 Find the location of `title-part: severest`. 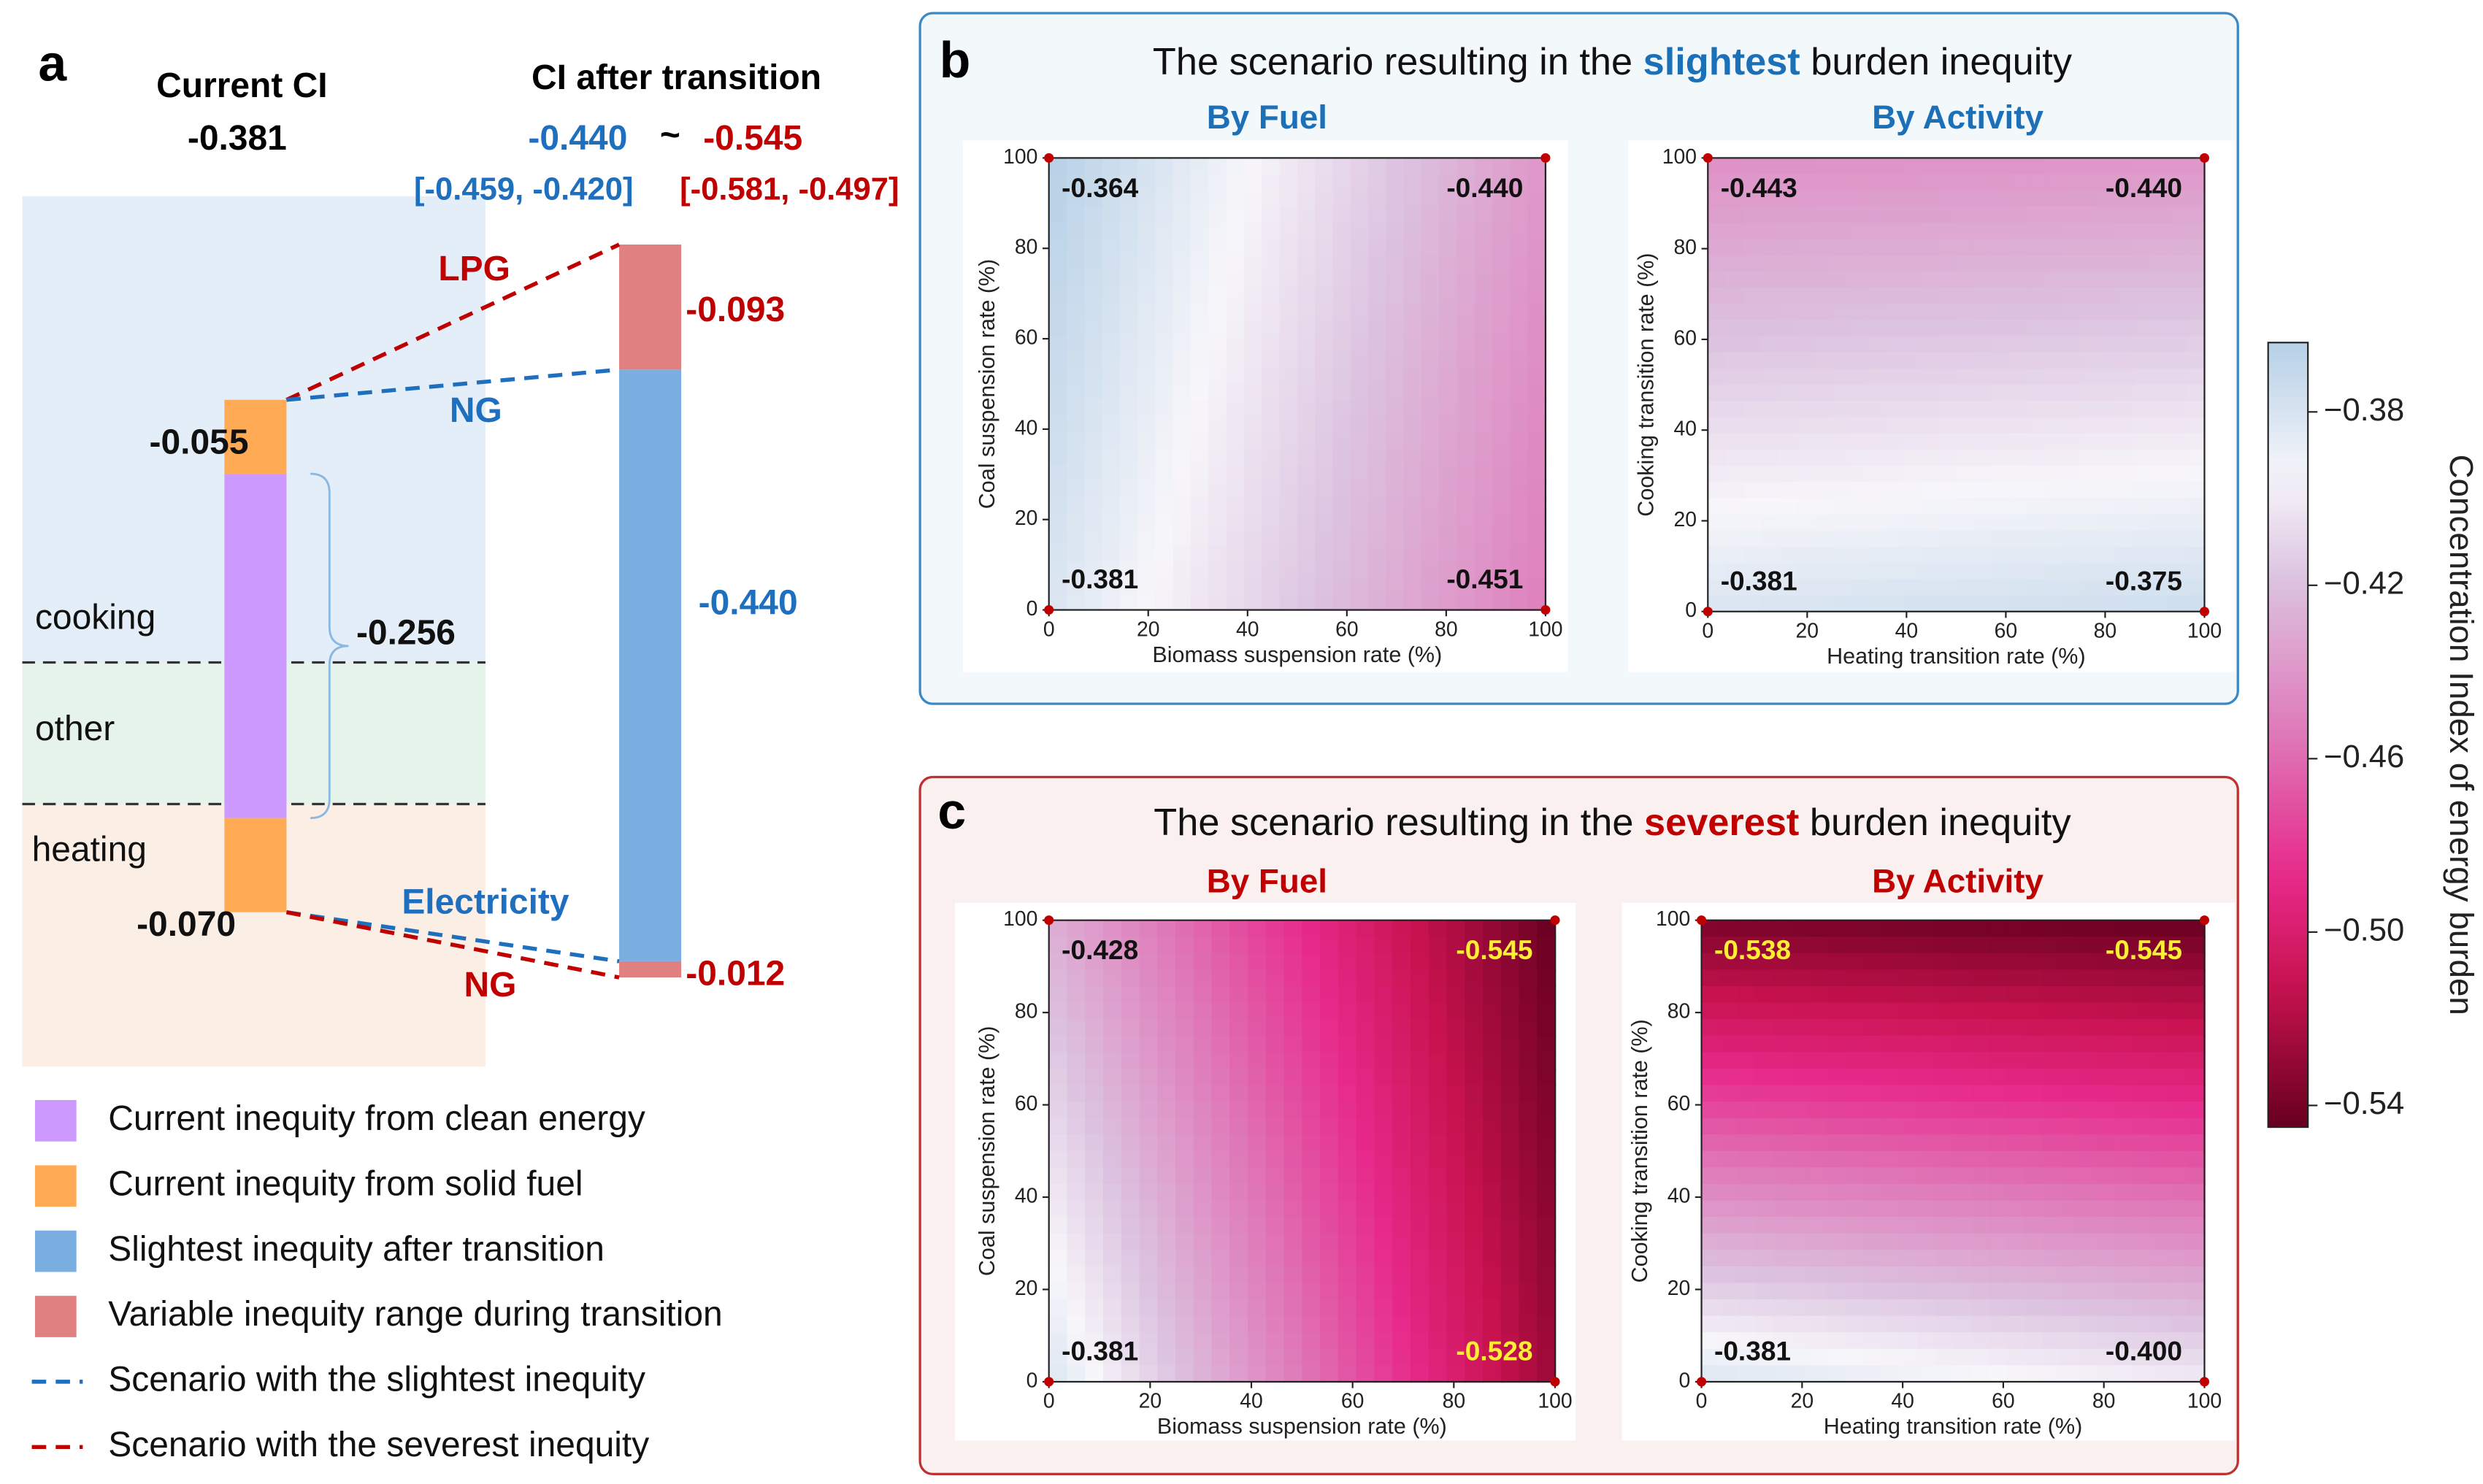

title-part: severest is located at coordinates (1722, 822).